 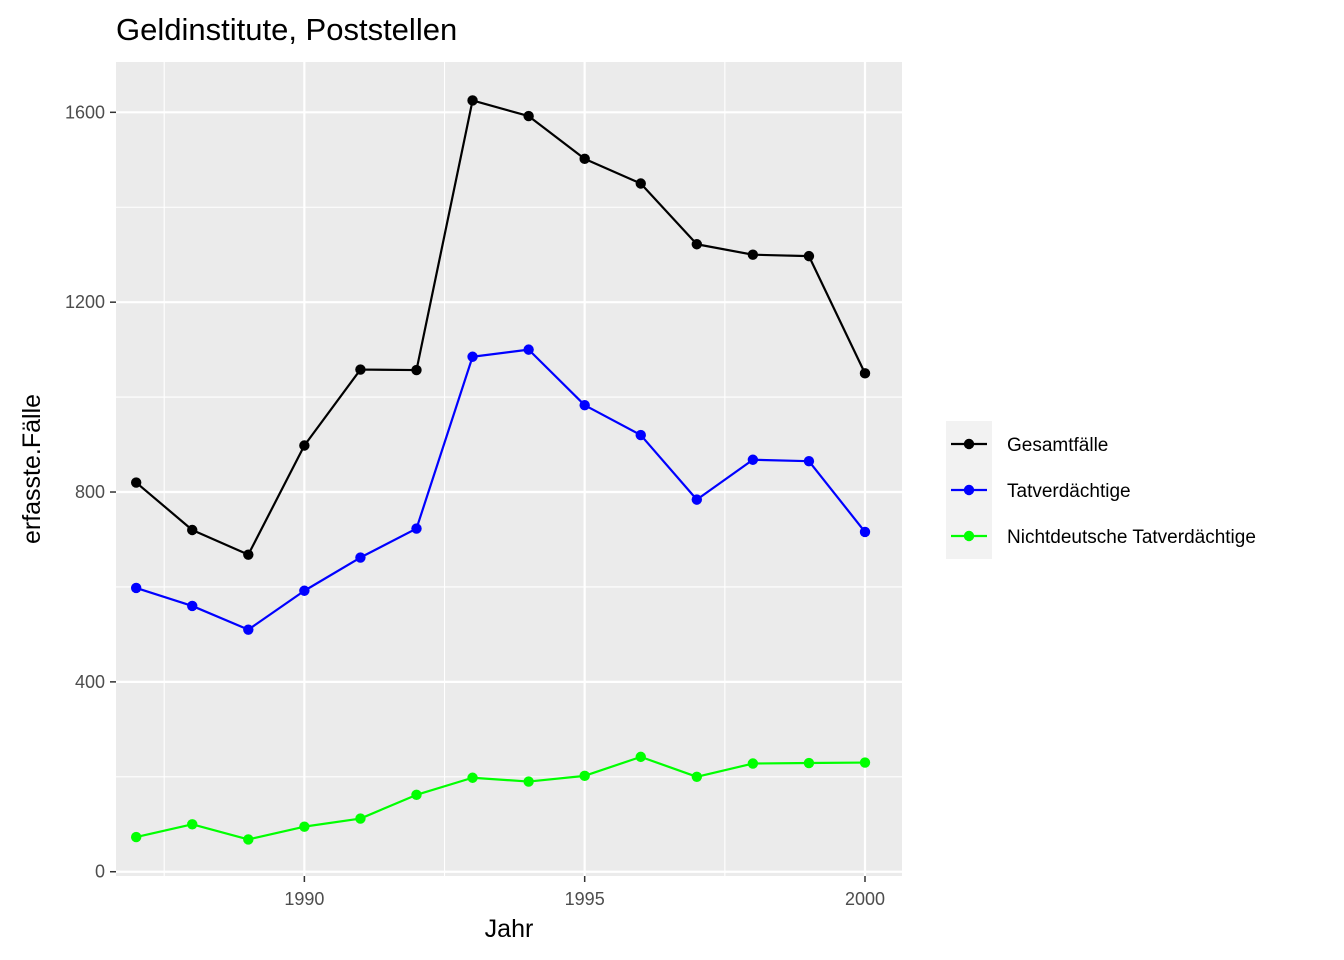 I want to click on y-tick-label: 800, so click(x=90, y=492).